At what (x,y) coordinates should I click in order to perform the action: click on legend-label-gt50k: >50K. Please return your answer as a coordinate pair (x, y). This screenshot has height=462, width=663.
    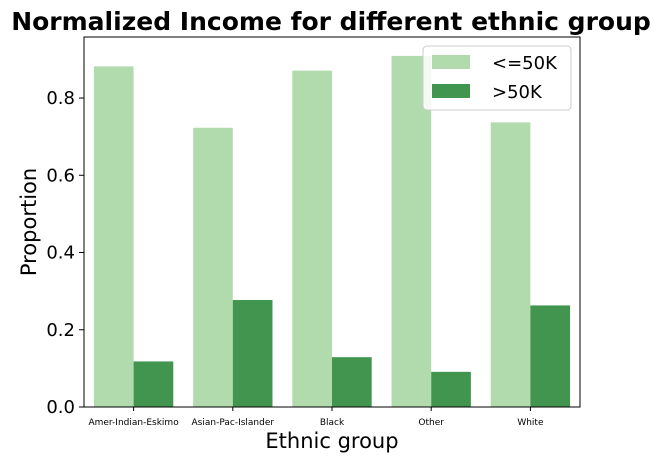
    Looking at the image, I should click on (517, 92).